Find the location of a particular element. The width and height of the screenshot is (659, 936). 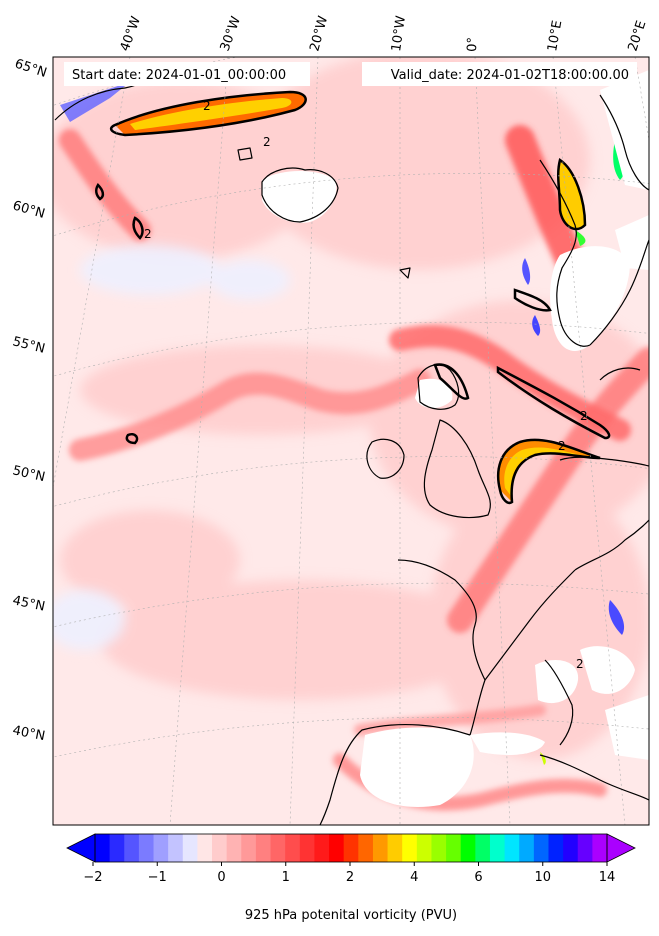

lon-label: 30°W is located at coordinates (231, 33).